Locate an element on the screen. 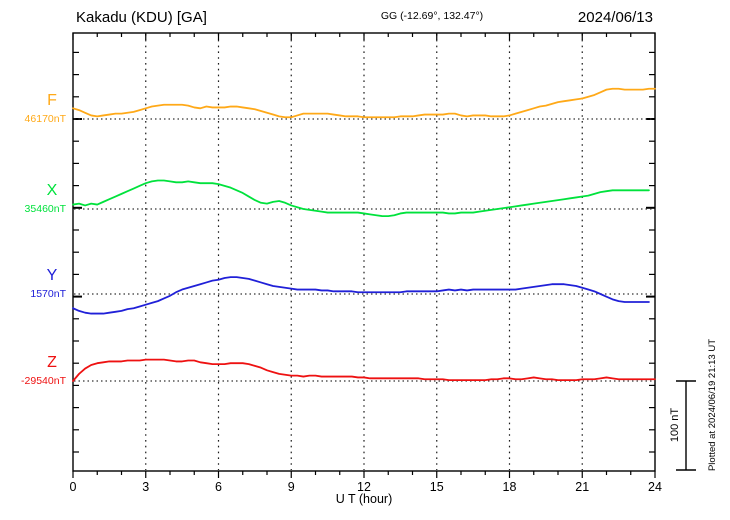  scale-bar: 100 nT is located at coordinates (682, 425).